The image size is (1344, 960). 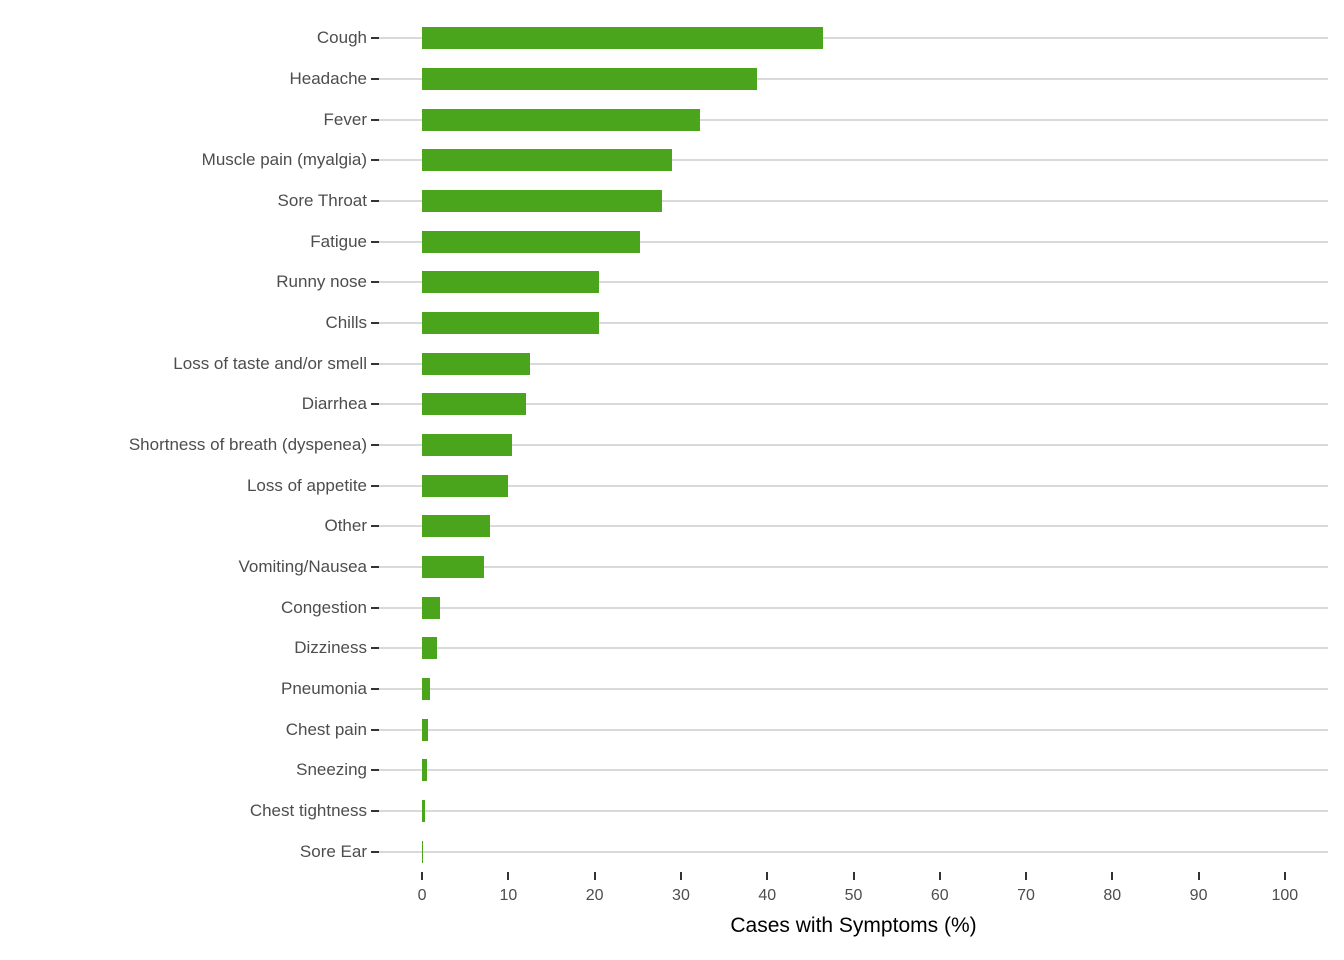 What do you see at coordinates (308, 810) in the screenshot?
I see `category-label: Chest tightness` at bounding box center [308, 810].